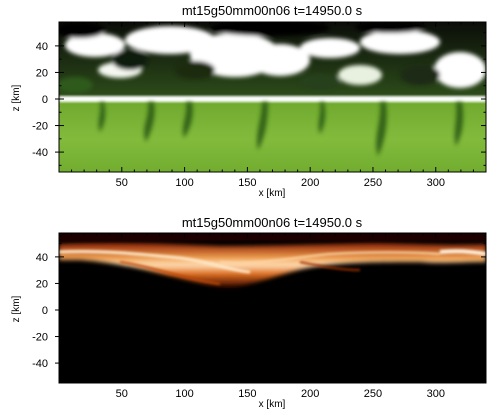 The width and height of the screenshot is (489, 410). Describe the element at coordinates (272, 237) in the screenshot. I see `panel-2-top-fringe` at that location.